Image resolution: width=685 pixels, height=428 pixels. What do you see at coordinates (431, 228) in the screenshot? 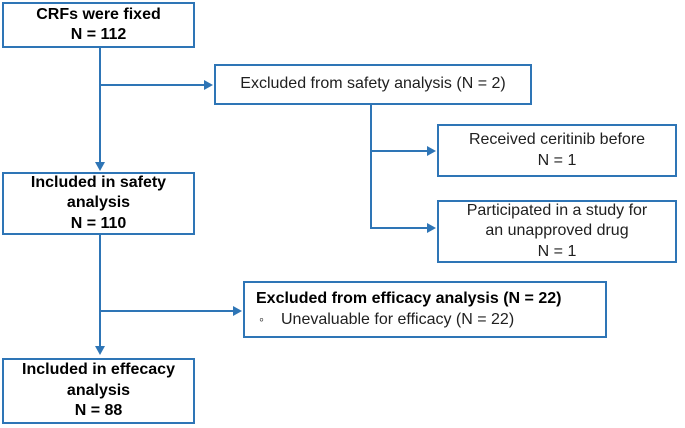
I see `arrowhead-into-participated-study` at bounding box center [431, 228].